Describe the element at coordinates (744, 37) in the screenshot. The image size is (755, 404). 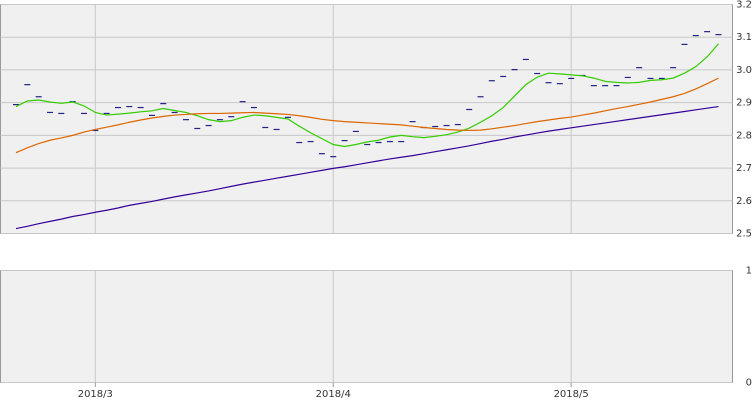
I see `y-tick-label: 3.1` at that location.